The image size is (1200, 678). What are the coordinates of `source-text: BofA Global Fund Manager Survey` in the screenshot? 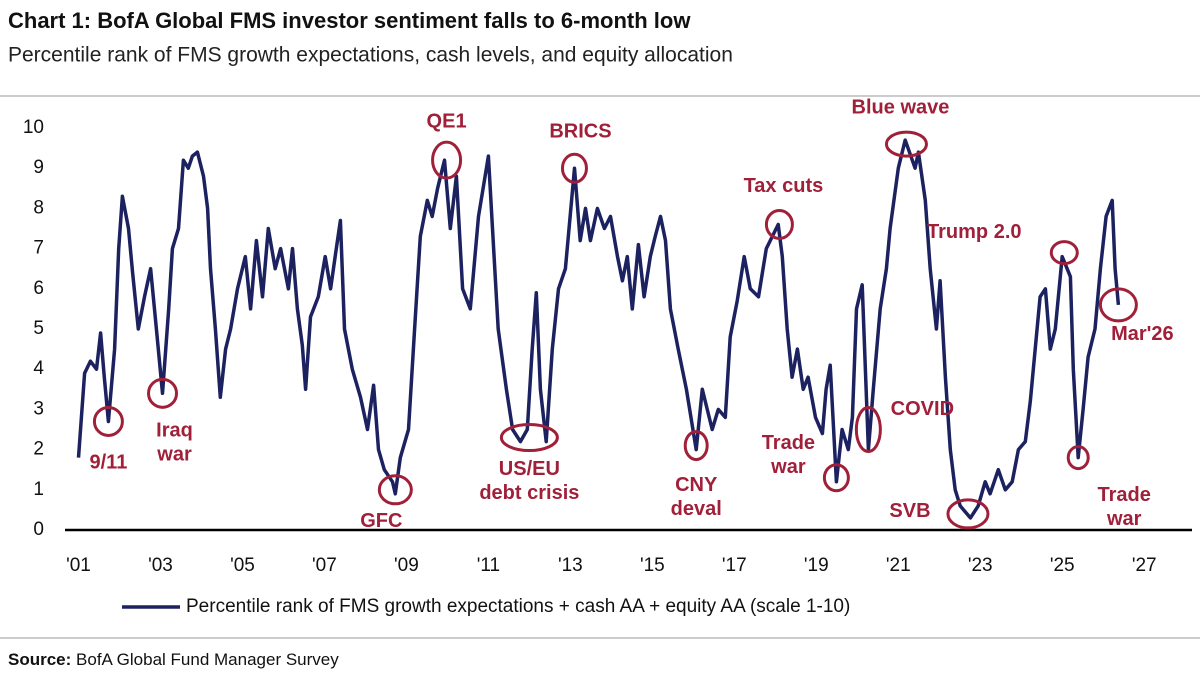 It's located at (207, 659).